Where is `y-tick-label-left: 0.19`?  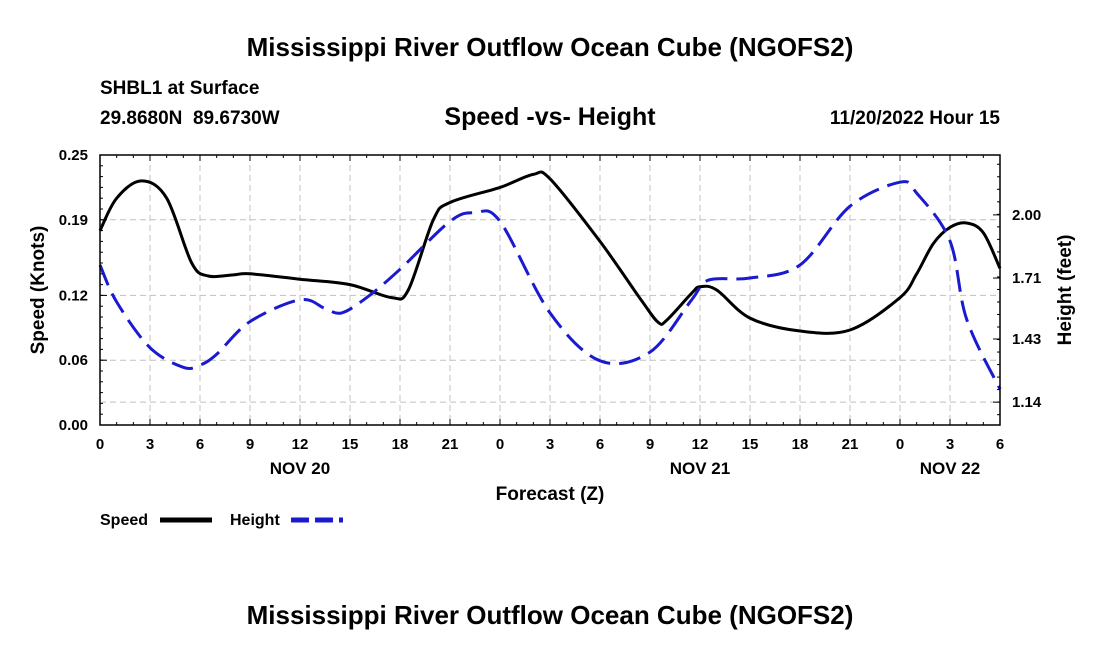 y-tick-label-left: 0.19 is located at coordinates (73, 220).